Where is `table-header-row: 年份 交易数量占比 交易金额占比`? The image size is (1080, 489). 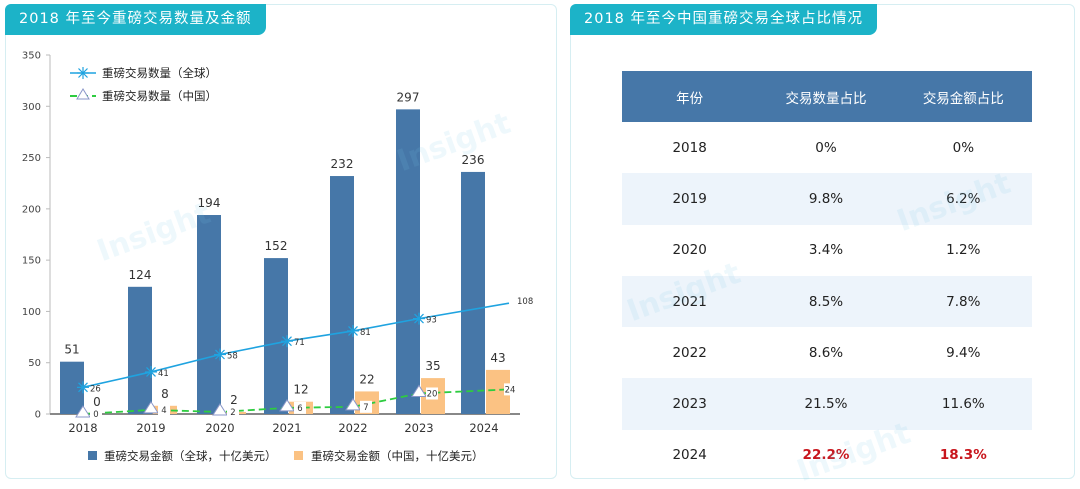
table-header-row: 年份 交易数量占比 交易金额占比 is located at coordinates (827, 96).